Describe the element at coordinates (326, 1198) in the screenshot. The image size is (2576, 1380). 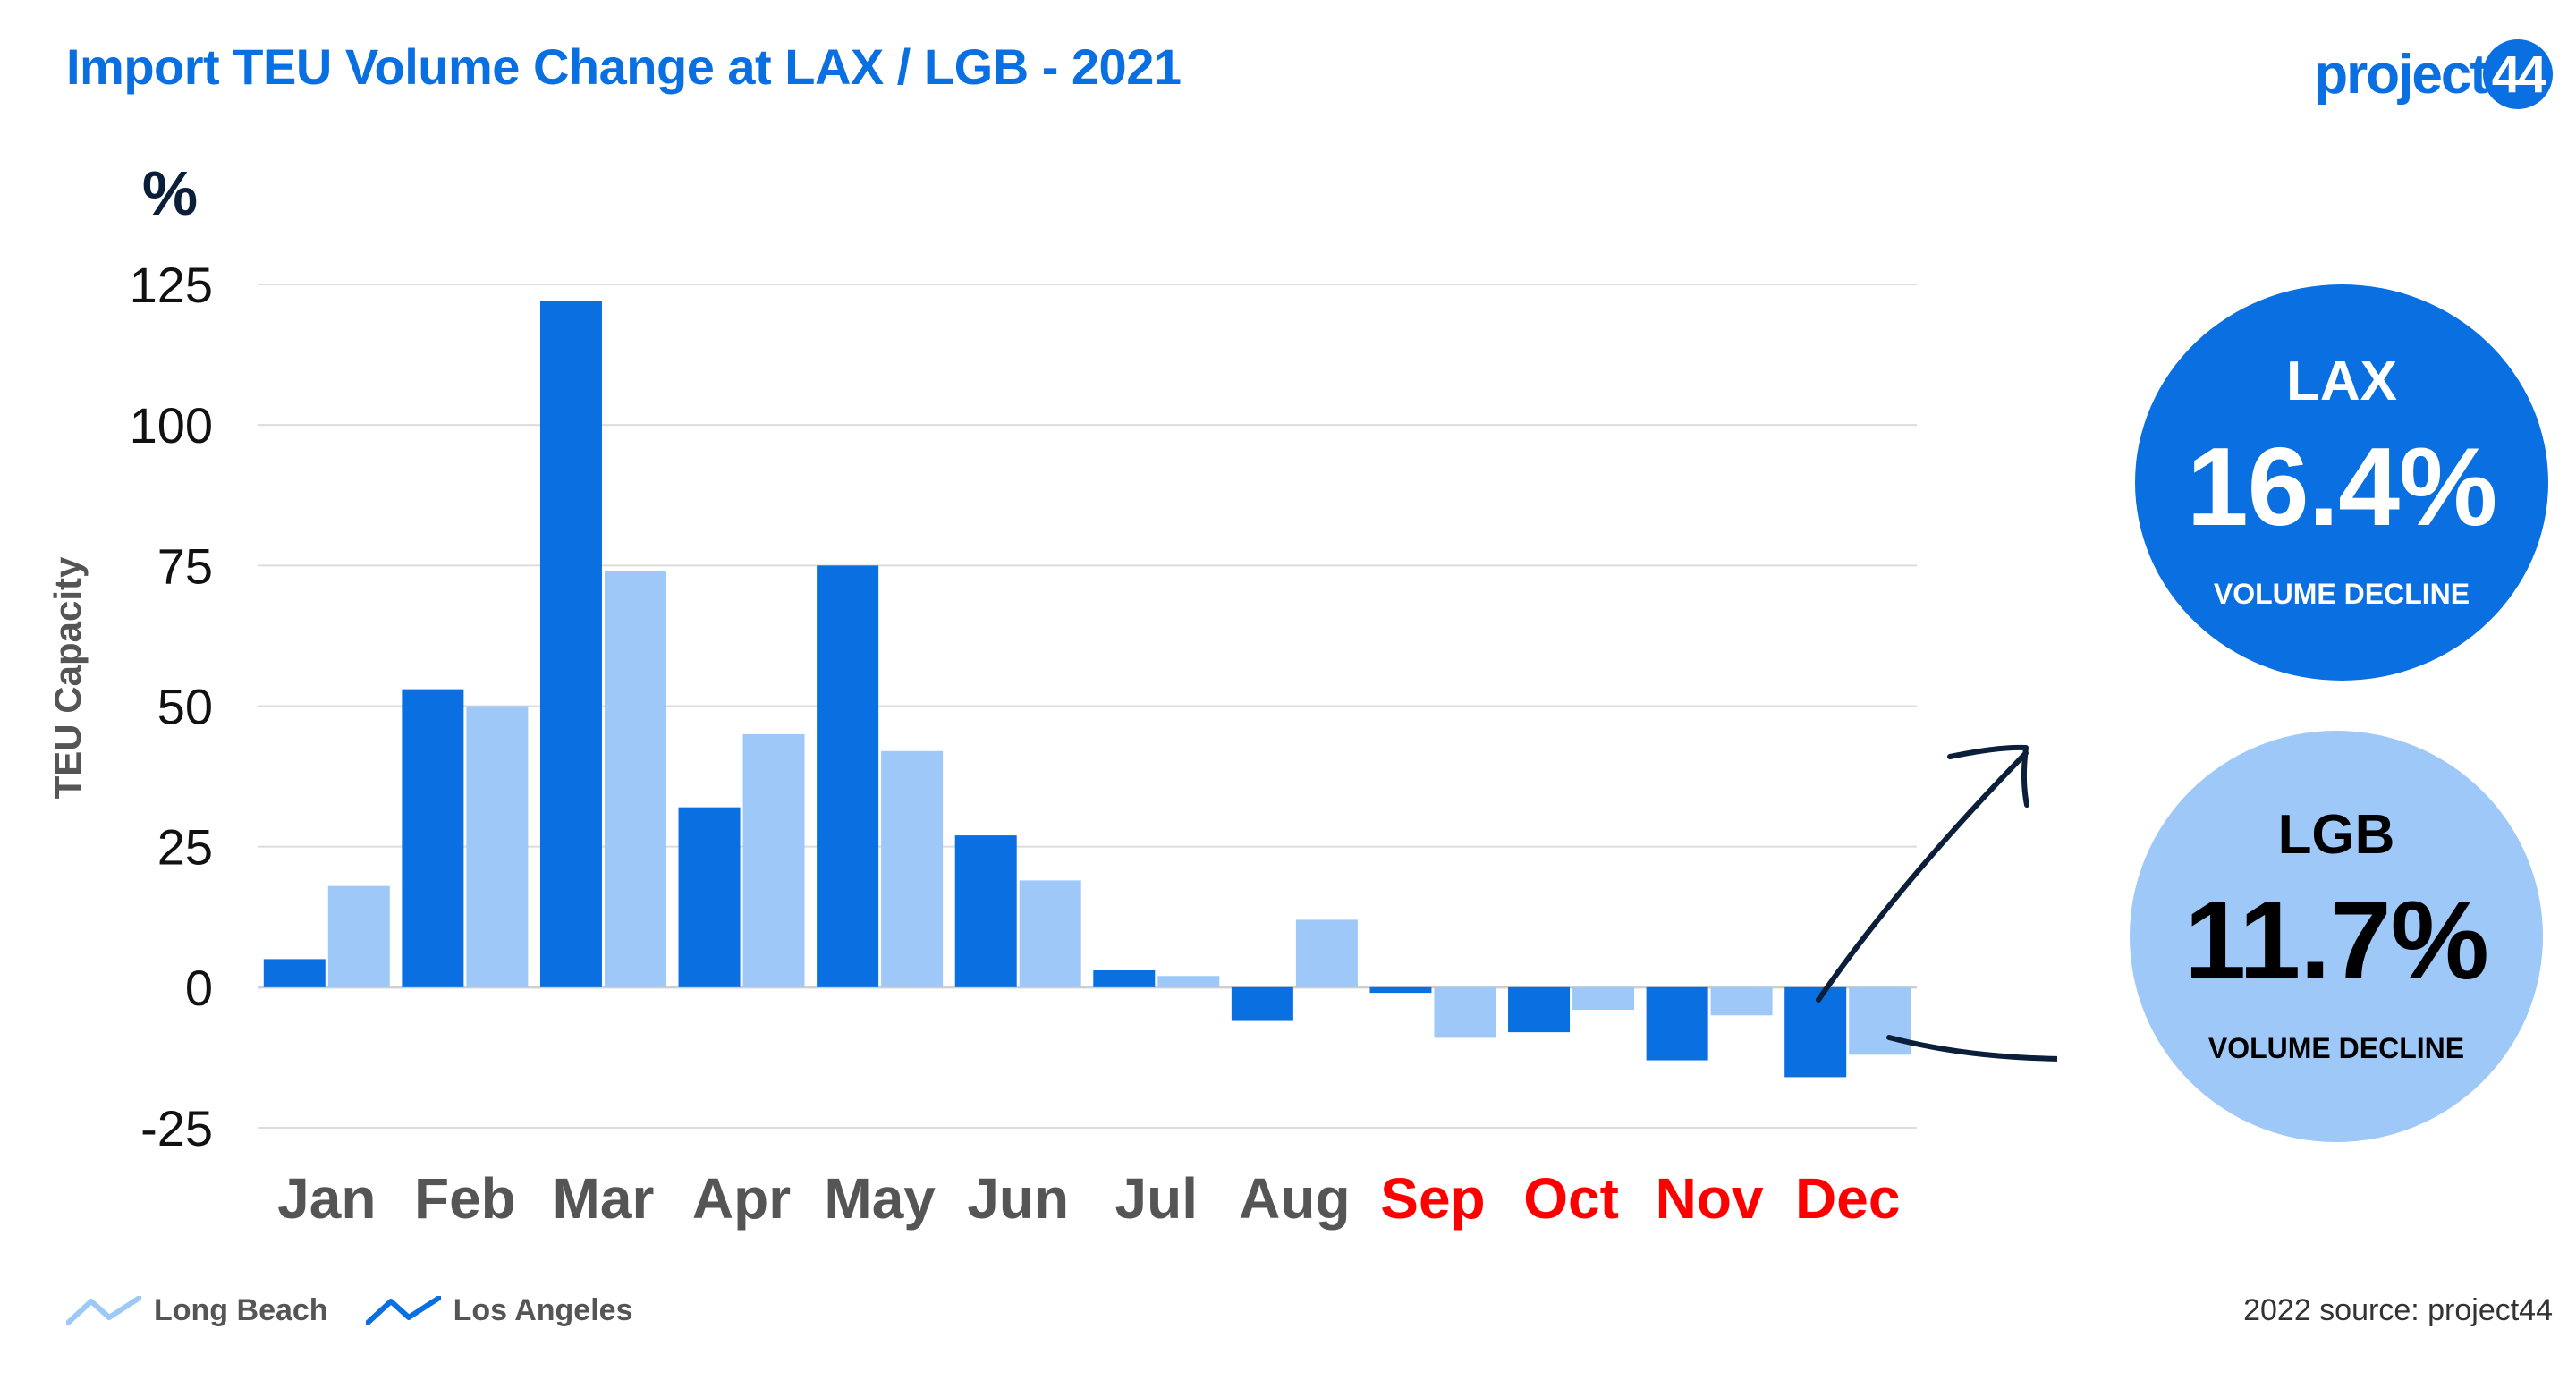
I see `x-tick-label: Jan` at that location.